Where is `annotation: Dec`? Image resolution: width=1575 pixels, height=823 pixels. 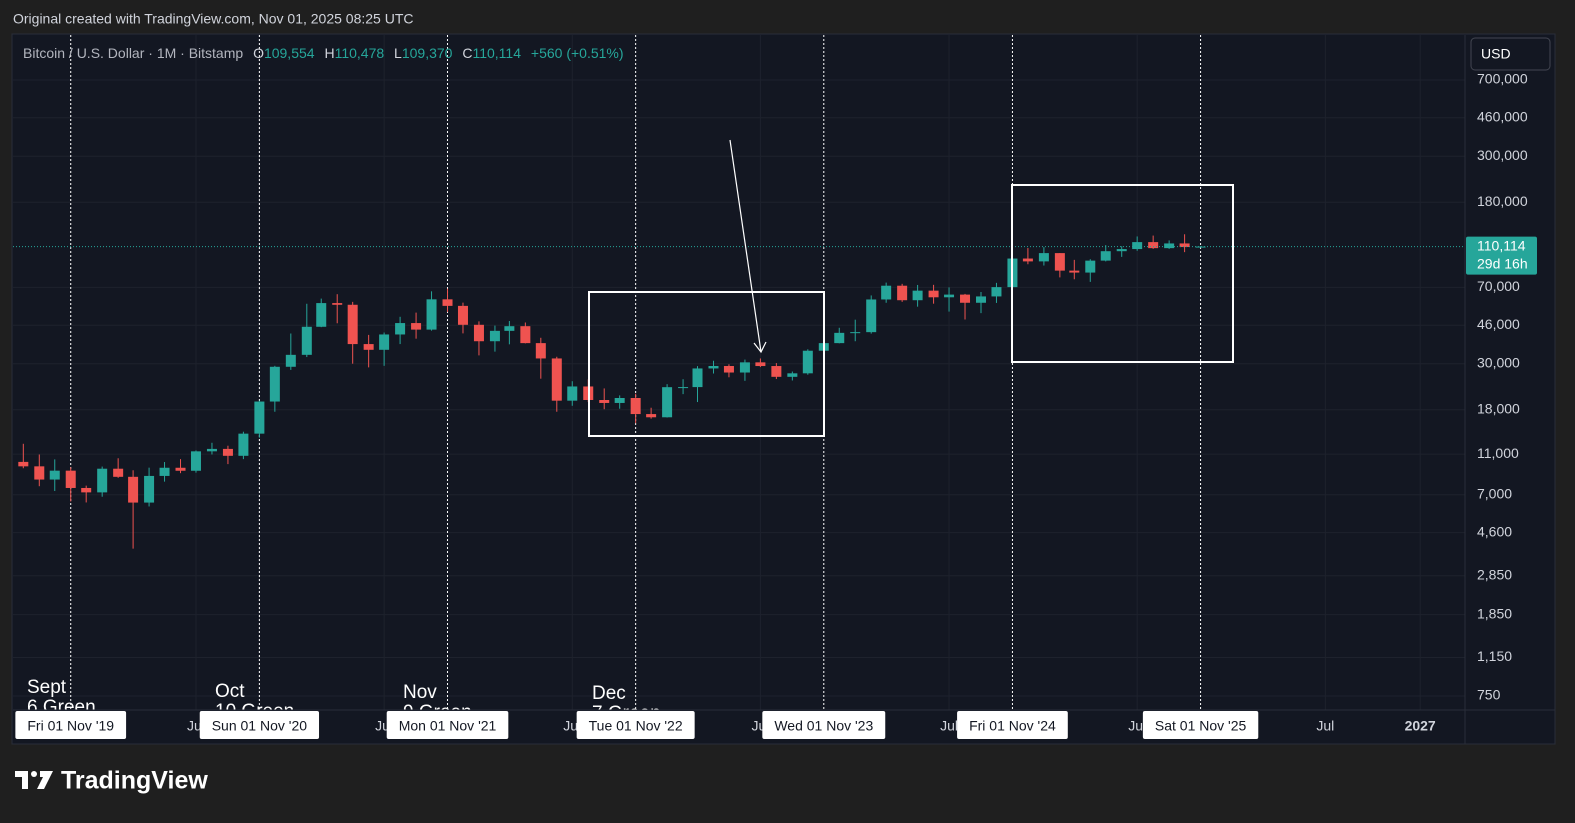
annotation: Dec is located at coordinates (609, 693).